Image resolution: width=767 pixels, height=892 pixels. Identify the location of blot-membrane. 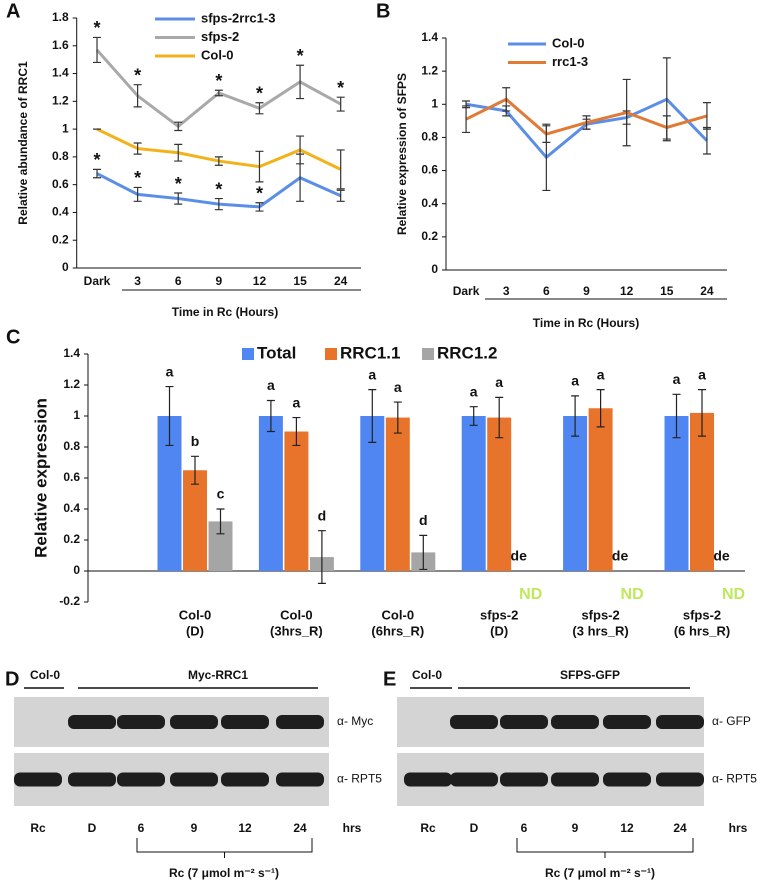
(550, 722).